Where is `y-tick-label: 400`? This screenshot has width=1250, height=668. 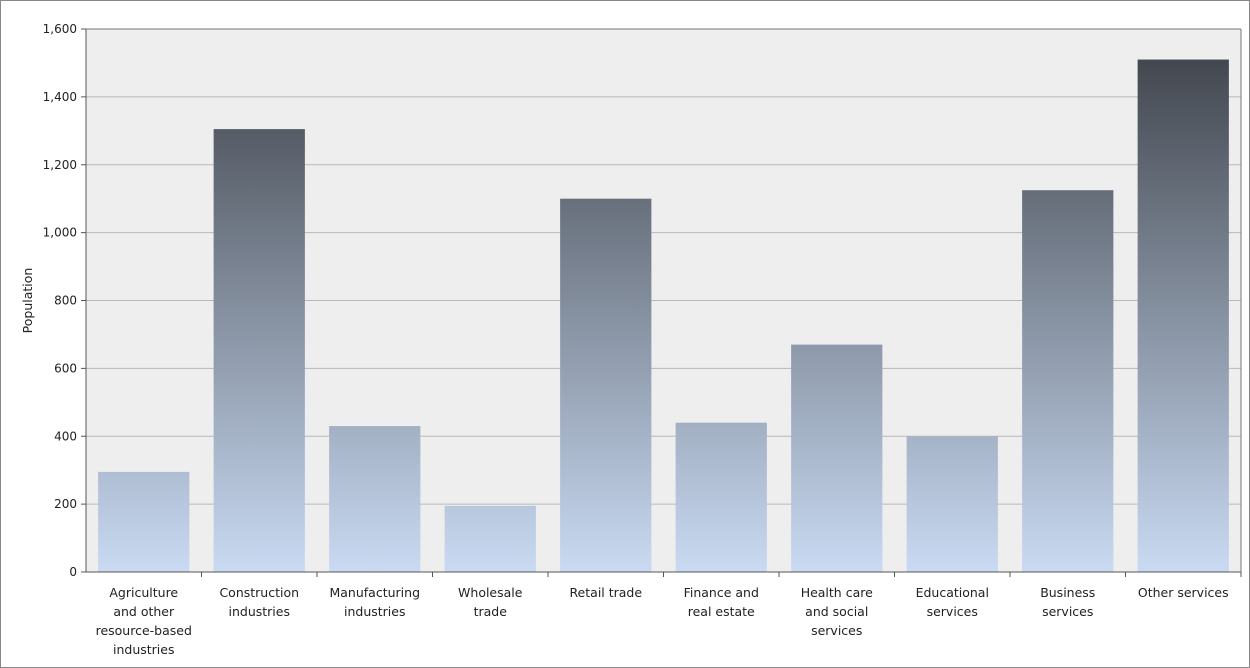
y-tick-label: 400 is located at coordinates (65, 436).